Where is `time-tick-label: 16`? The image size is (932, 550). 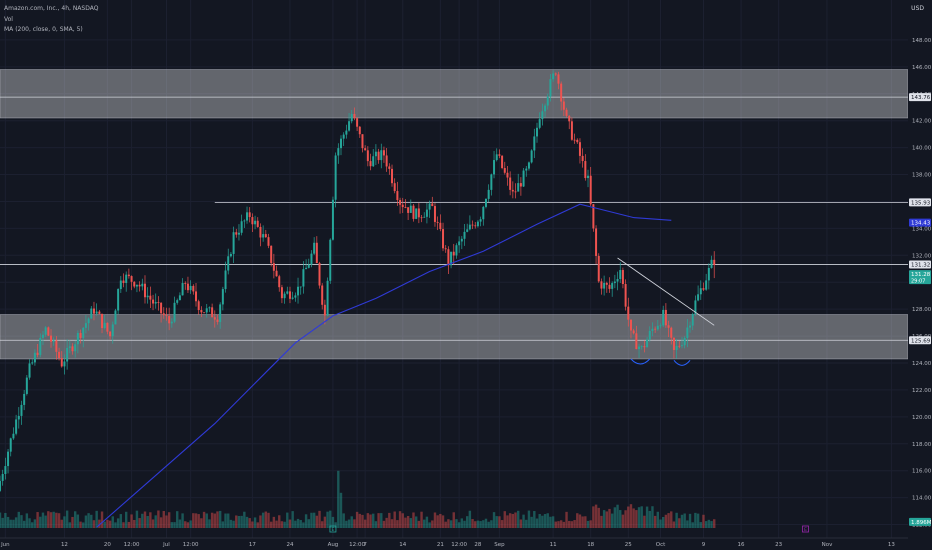
time-tick-label: 16 is located at coordinates (741, 545).